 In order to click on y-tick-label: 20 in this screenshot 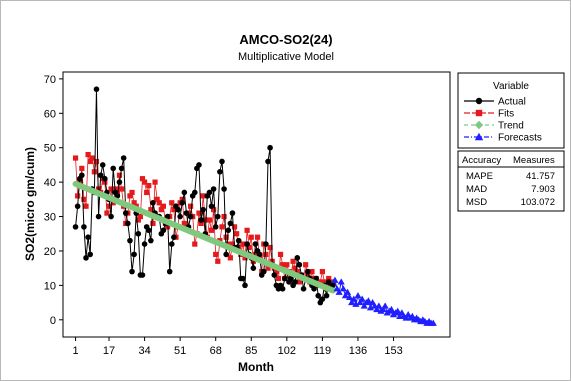, I will do `click(50, 252)`.